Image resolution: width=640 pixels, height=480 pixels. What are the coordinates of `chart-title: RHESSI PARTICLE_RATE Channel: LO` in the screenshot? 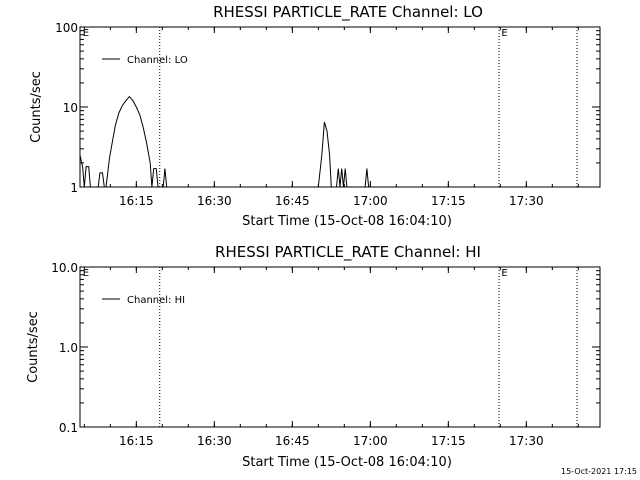 It's located at (348, 12).